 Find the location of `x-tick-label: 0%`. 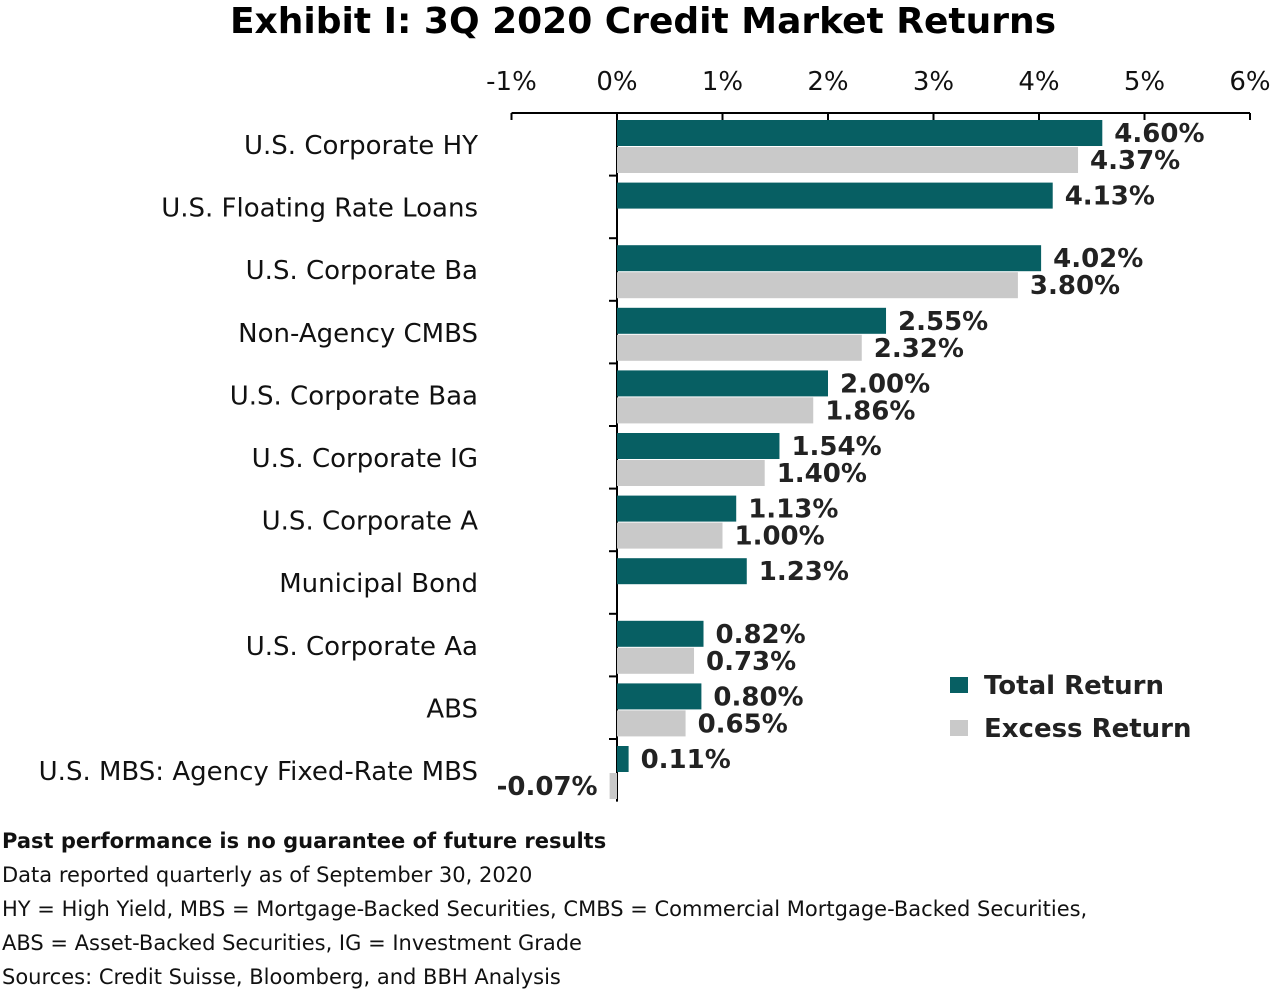

x-tick-label: 0% is located at coordinates (616, 82).